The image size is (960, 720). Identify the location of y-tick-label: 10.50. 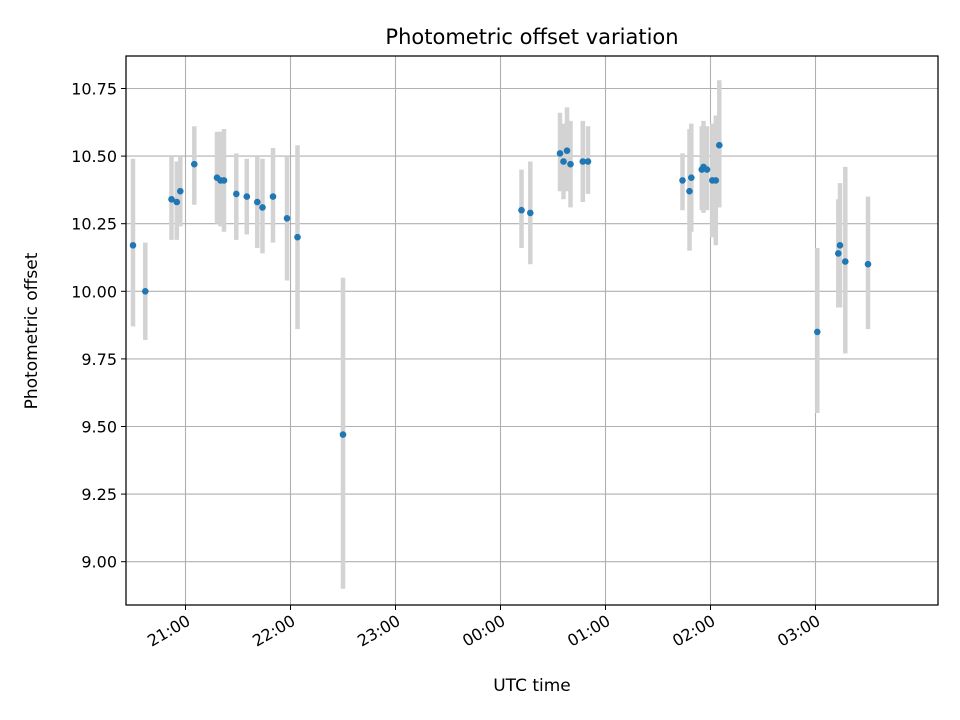
(94, 156).